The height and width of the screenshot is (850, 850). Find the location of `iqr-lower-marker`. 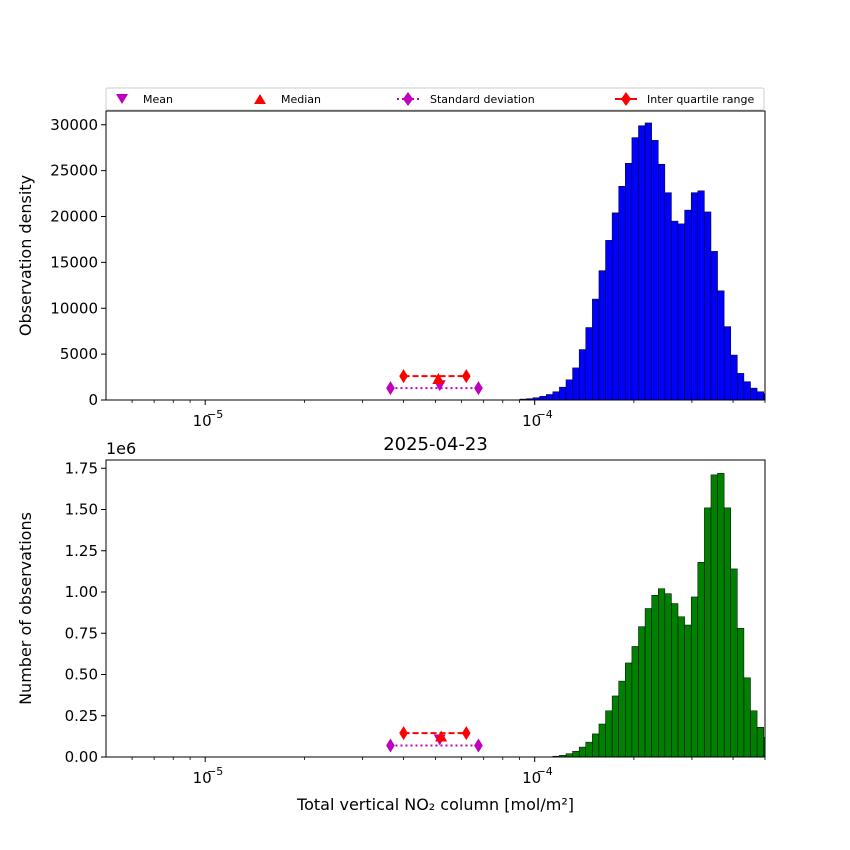

iqr-lower-marker is located at coordinates (403, 733).